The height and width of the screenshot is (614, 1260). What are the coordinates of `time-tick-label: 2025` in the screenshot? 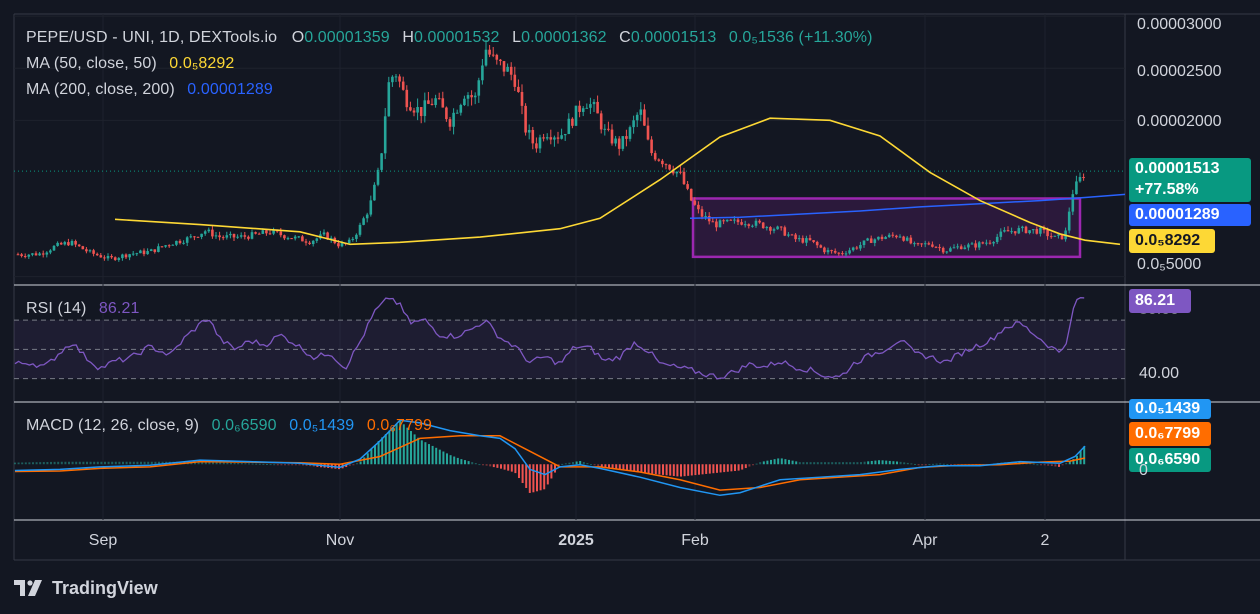 It's located at (576, 540).